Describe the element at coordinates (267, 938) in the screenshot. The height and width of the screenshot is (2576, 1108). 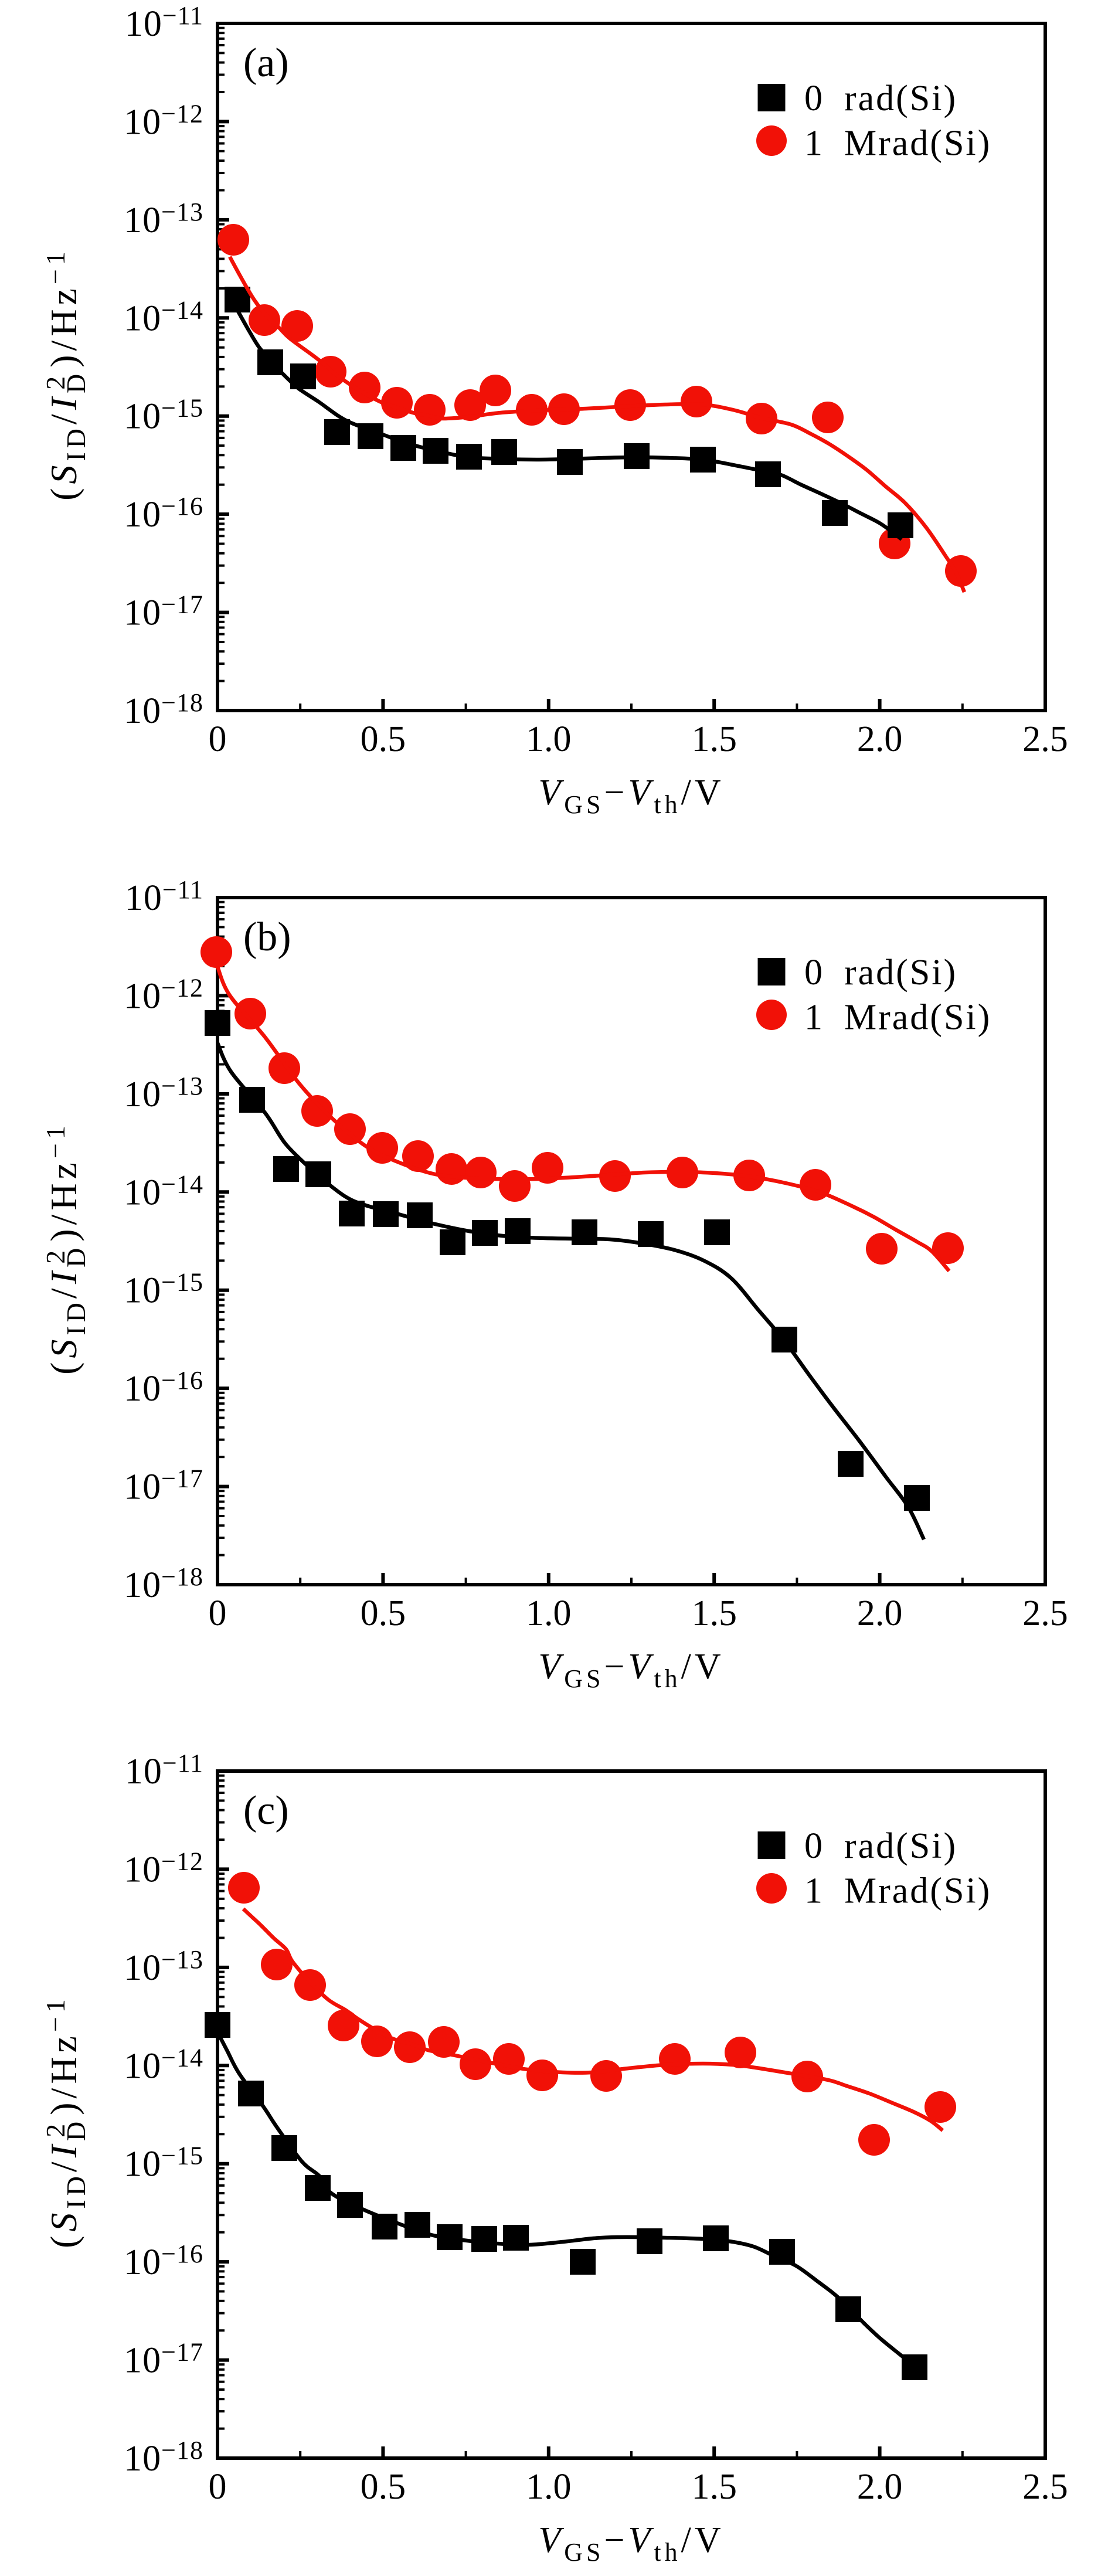
I see `svg-text: (b)` at that location.